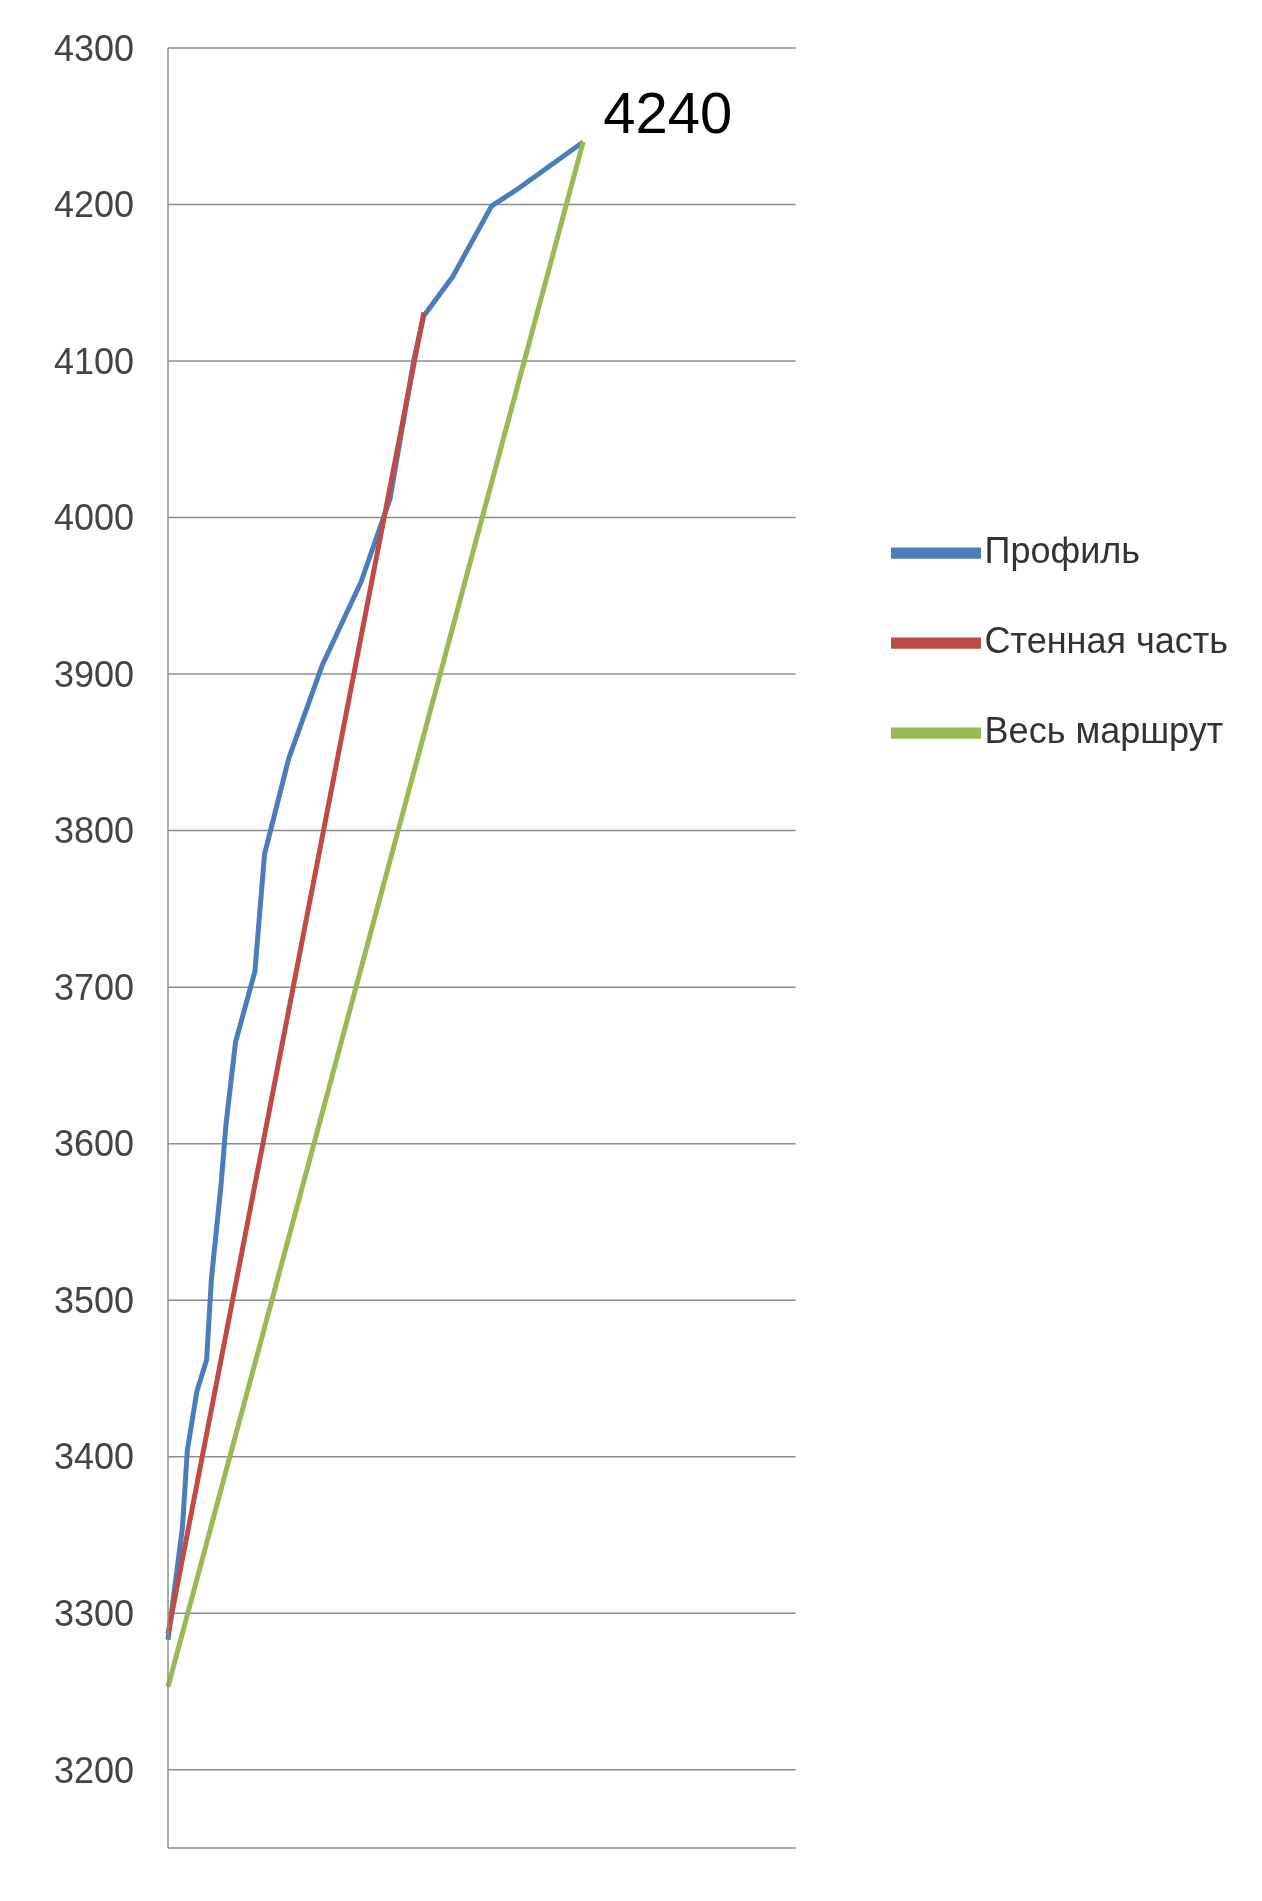 This screenshot has height=1901, width=1262. What do you see at coordinates (93, 1770) in the screenshot?
I see `y-tick-label: 3200` at bounding box center [93, 1770].